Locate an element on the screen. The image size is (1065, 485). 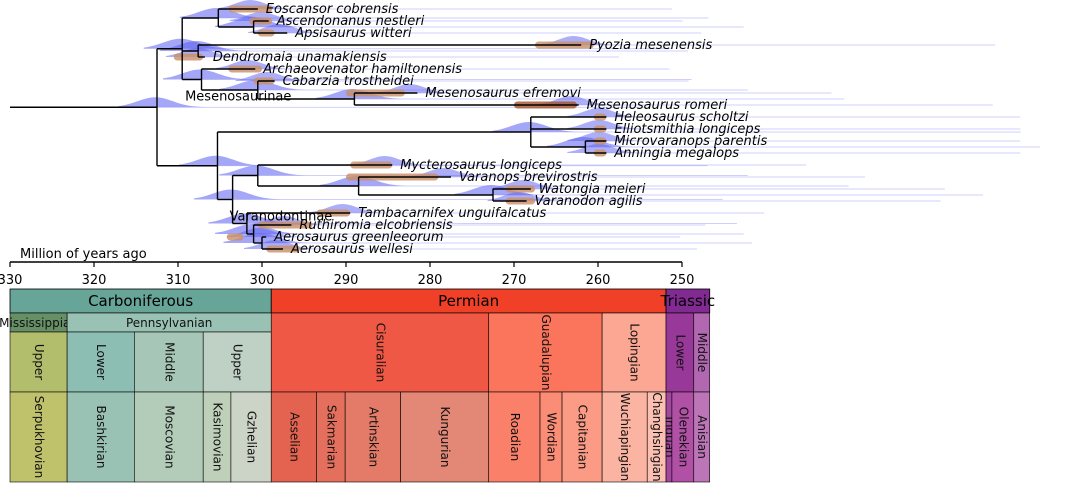
axis-tick-label: 250 is located at coordinates (682, 280).